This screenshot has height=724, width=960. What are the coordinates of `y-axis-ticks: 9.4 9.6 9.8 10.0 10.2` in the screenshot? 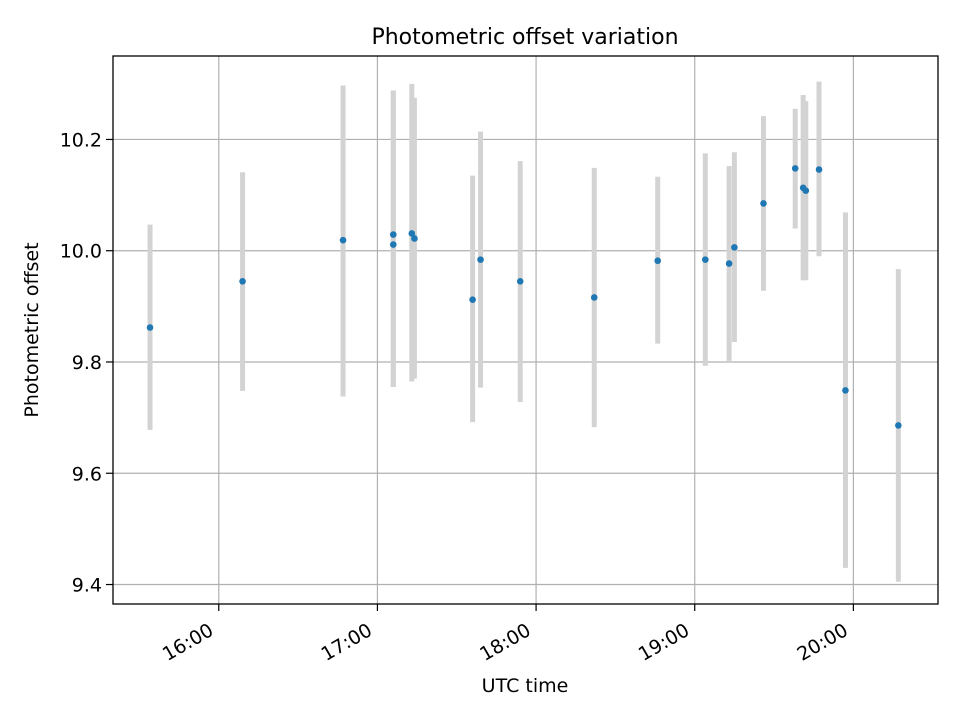 It's located at (86, 363).